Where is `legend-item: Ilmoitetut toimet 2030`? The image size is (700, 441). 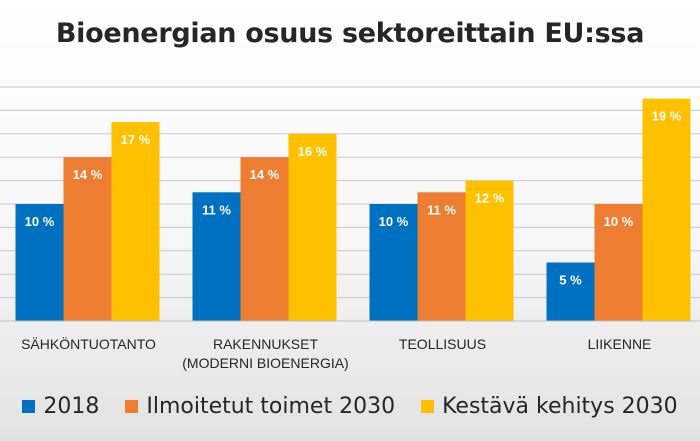 legend-item: Ilmoitetut toimet 2030 is located at coordinates (260, 406).